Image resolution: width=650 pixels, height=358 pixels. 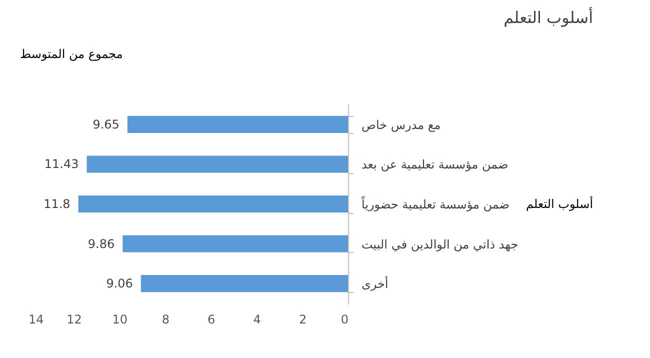 What do you see at coordinates (375, 284) in the screenshot?
I see `y-tick-label: أخرى` at bounding box center [375, 284].